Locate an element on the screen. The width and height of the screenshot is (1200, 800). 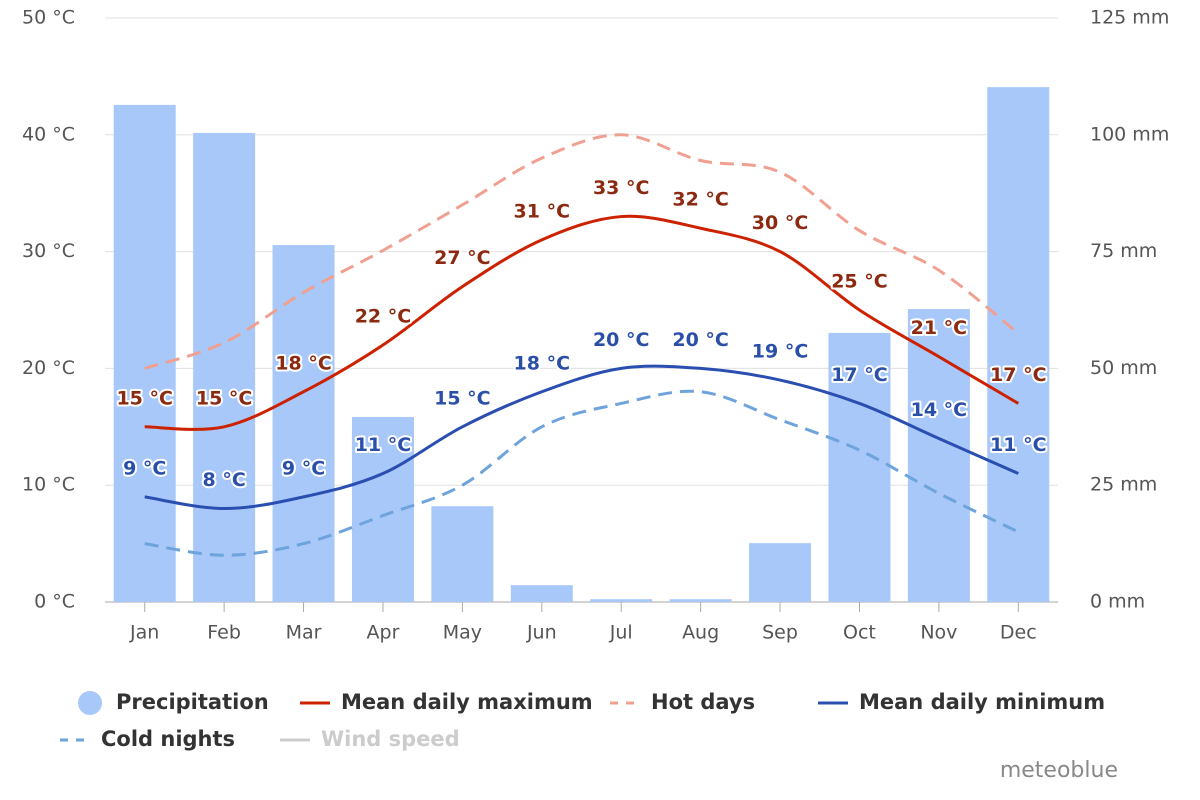
line is located at coordinates (581, 437).